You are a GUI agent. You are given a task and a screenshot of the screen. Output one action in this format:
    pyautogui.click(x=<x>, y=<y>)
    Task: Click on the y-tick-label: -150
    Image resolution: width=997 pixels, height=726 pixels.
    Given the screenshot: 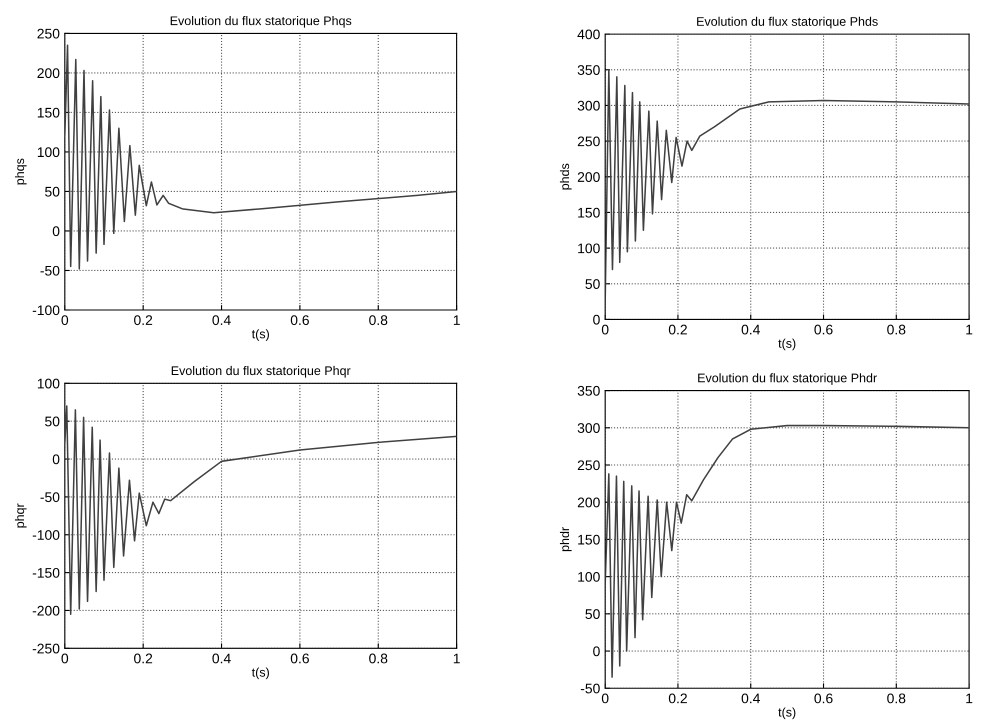 What is the action you would take?
    pyautogui.click(x=46, y=573)
    